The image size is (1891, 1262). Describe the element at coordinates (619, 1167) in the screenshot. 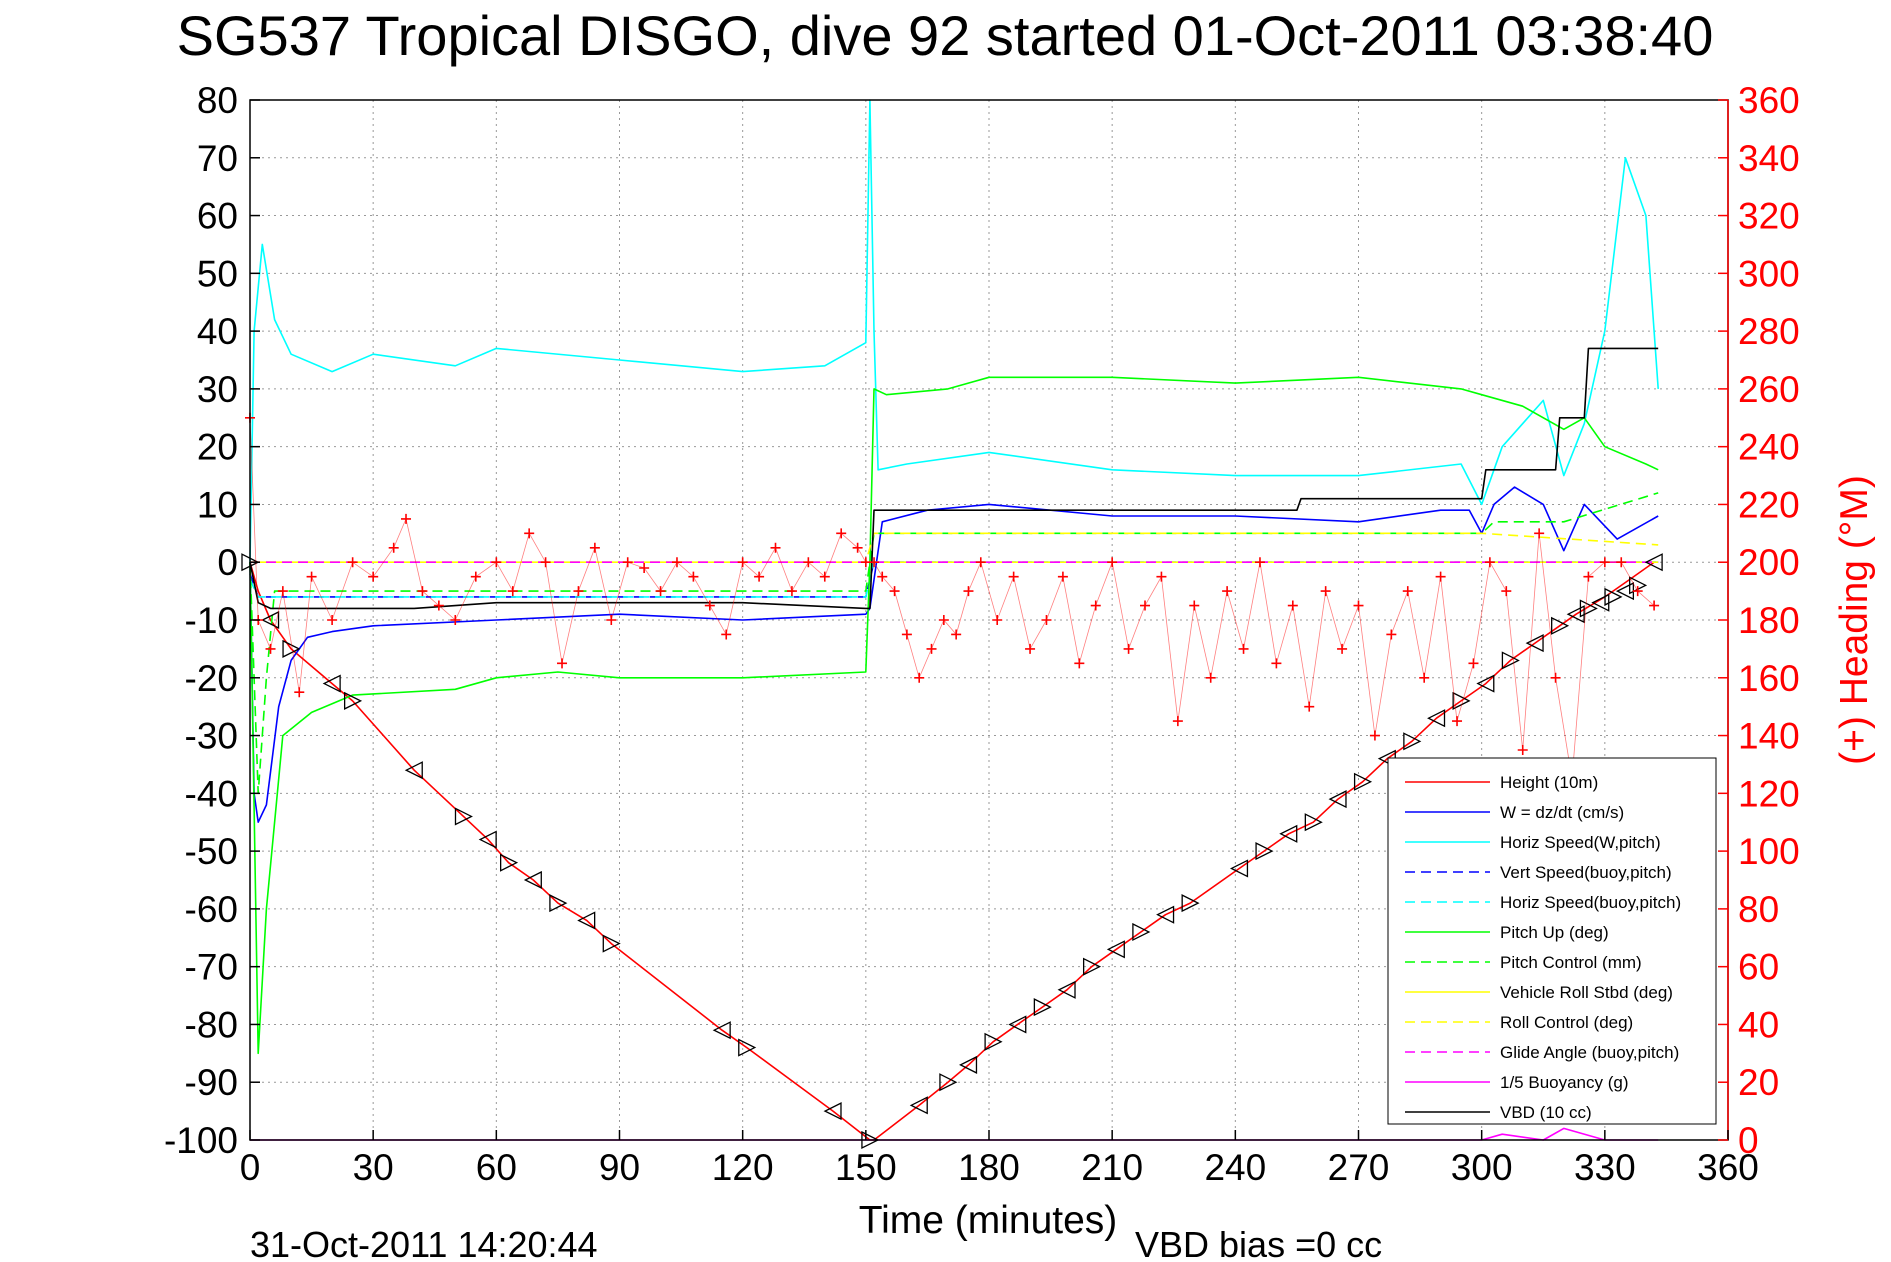

I see `x-tick-label-3: 90` at that location.